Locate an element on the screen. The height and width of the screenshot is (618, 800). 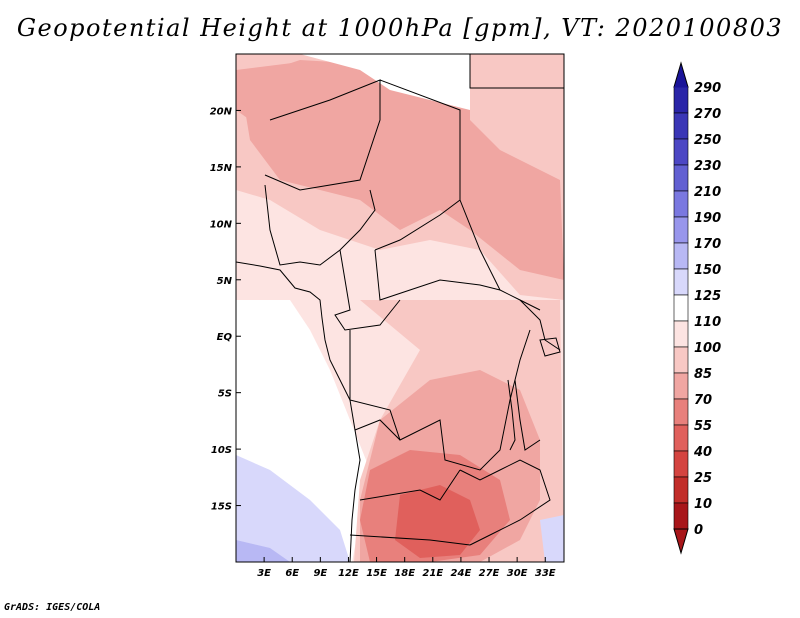
lat-tick-label: EQ is located at coordinates (225, 337).